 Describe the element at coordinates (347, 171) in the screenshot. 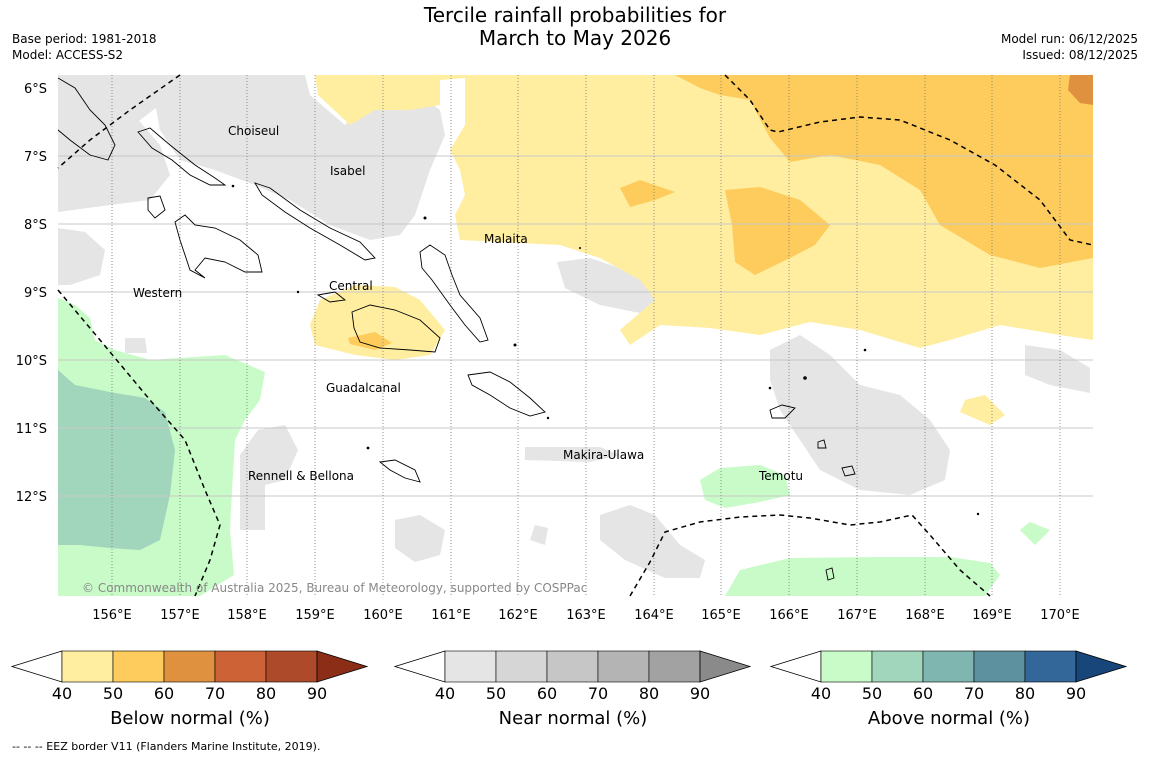

I see `label-isabel: Isabel` at that location.